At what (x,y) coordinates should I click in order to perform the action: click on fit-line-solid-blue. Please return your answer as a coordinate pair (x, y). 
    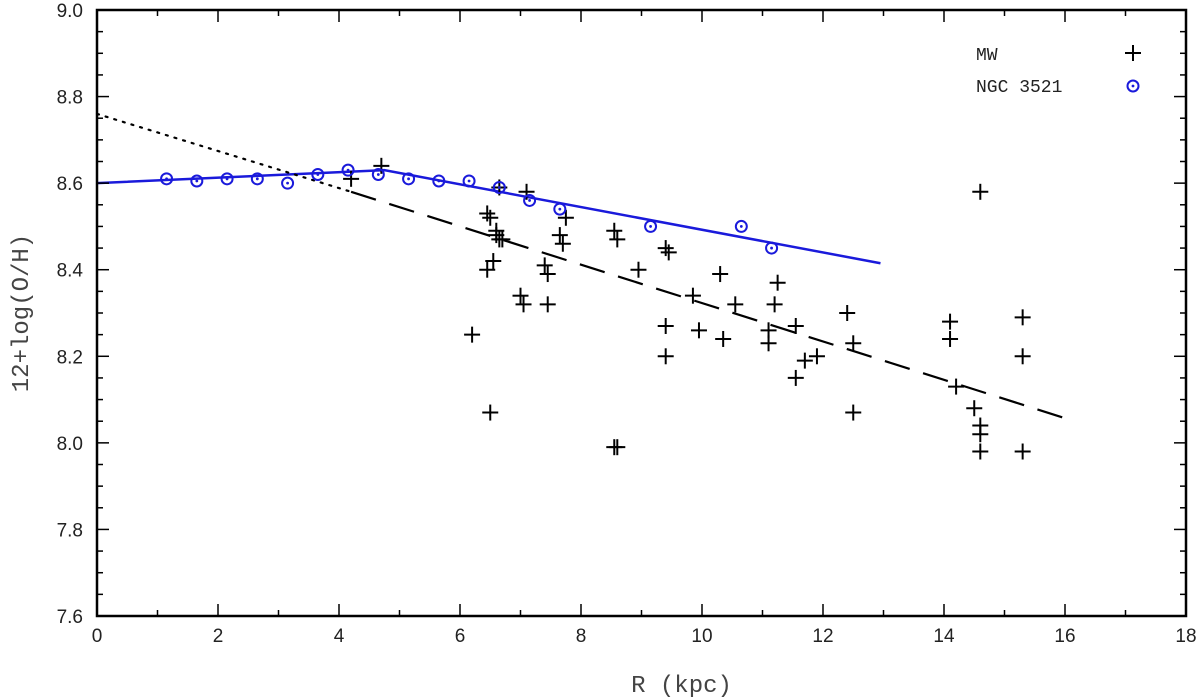
    Looking at the image, I should click on (488, 216).